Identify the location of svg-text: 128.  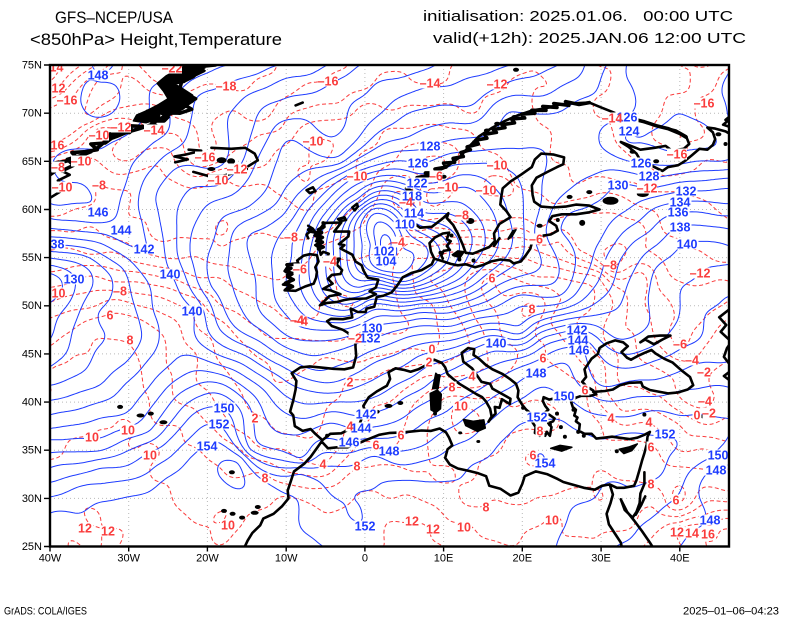
(649, 177).